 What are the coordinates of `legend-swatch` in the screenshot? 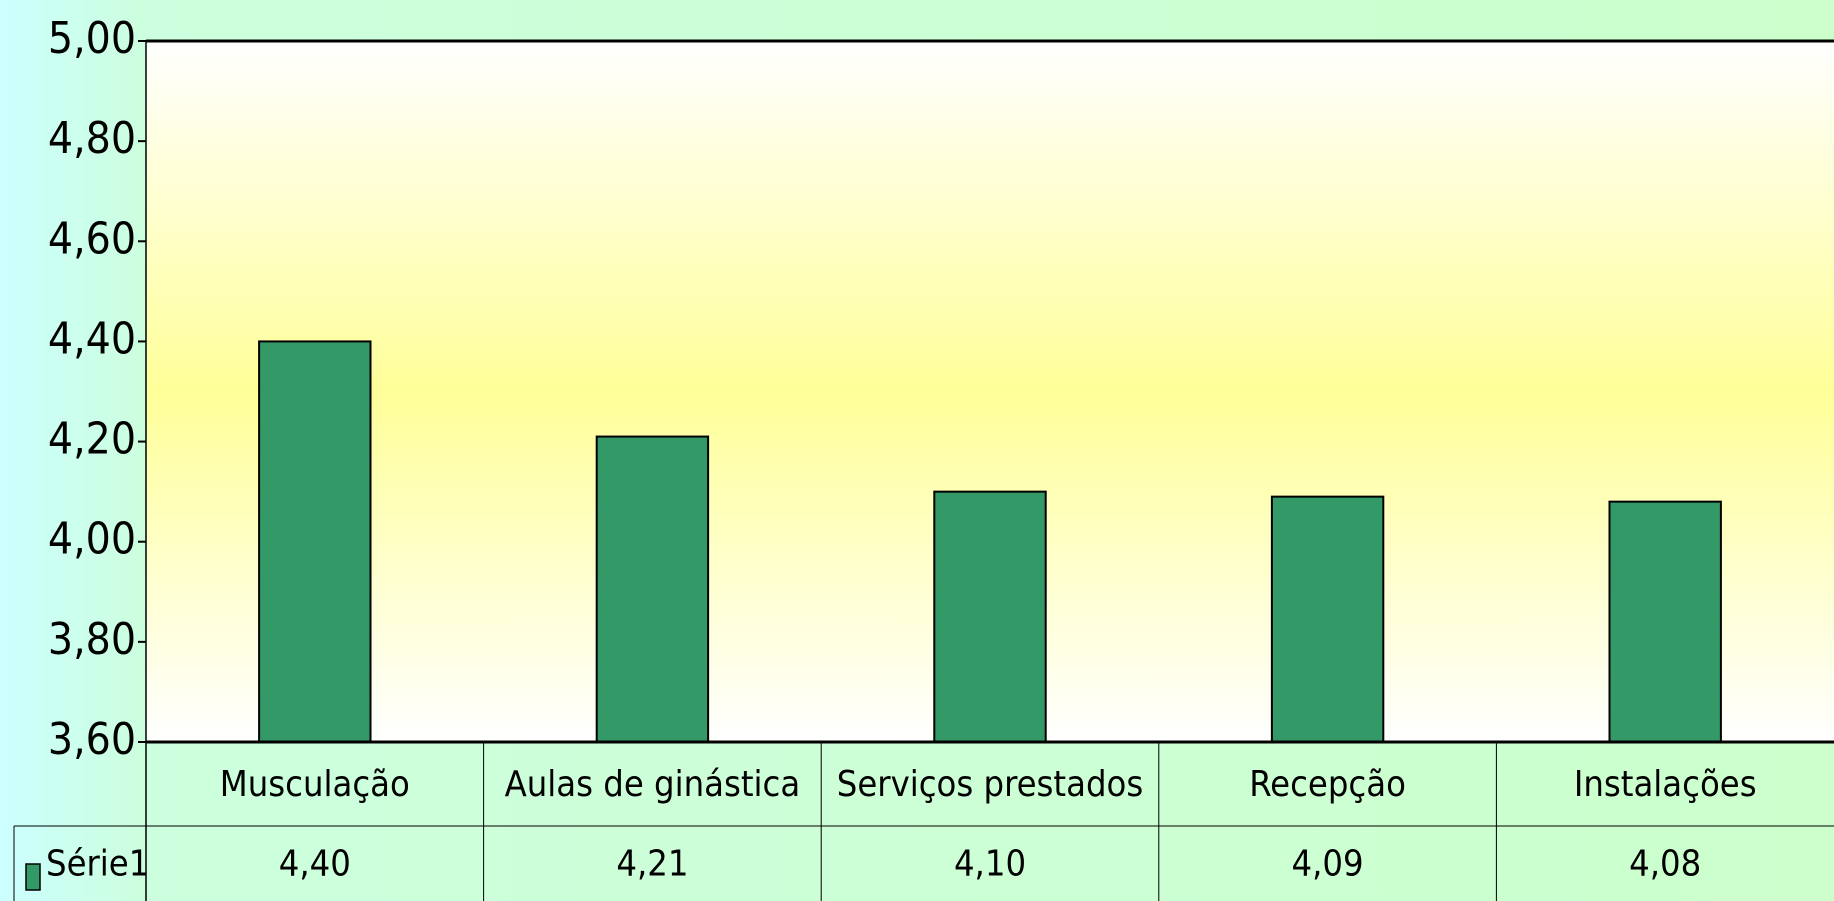 It's located at (33, 877).